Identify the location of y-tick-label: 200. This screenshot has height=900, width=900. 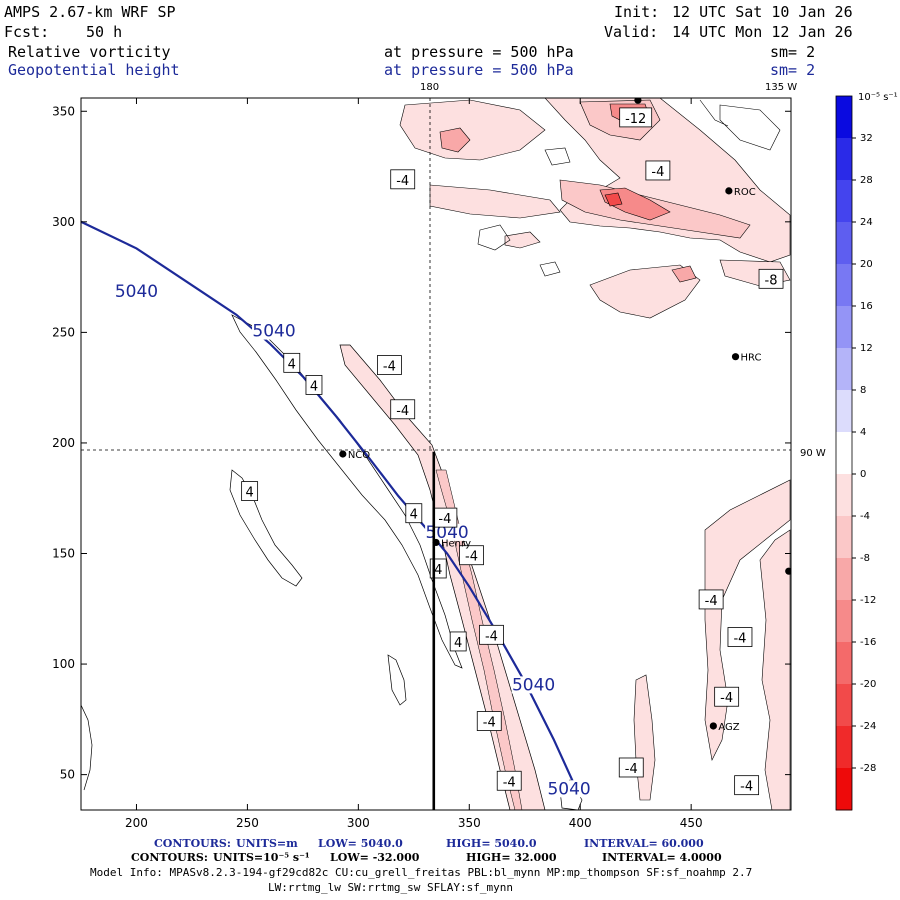
(63, 443).